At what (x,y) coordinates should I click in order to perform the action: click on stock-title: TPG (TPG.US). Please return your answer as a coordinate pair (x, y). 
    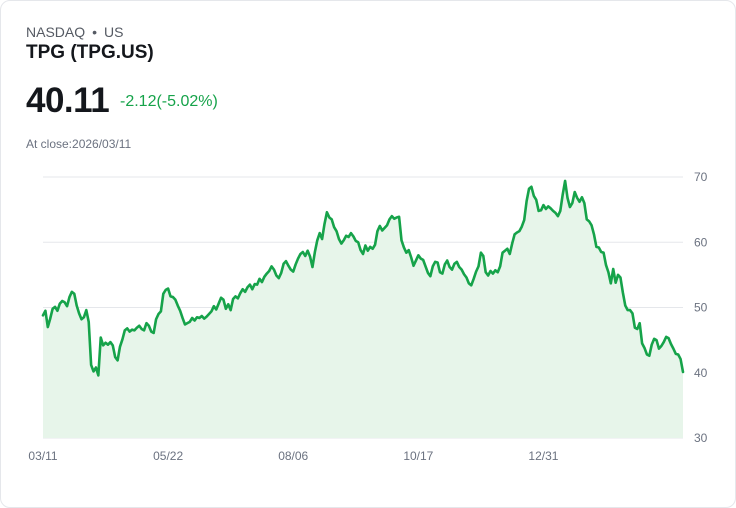
    Looking at the image, I should click on (90, 52).